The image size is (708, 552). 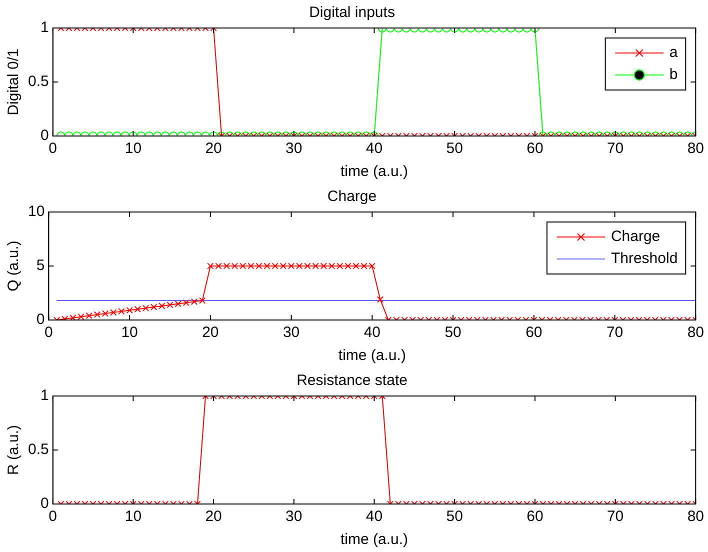 I want to click on y-axis-title: Digital 0/1, so click(x=13, y=82).